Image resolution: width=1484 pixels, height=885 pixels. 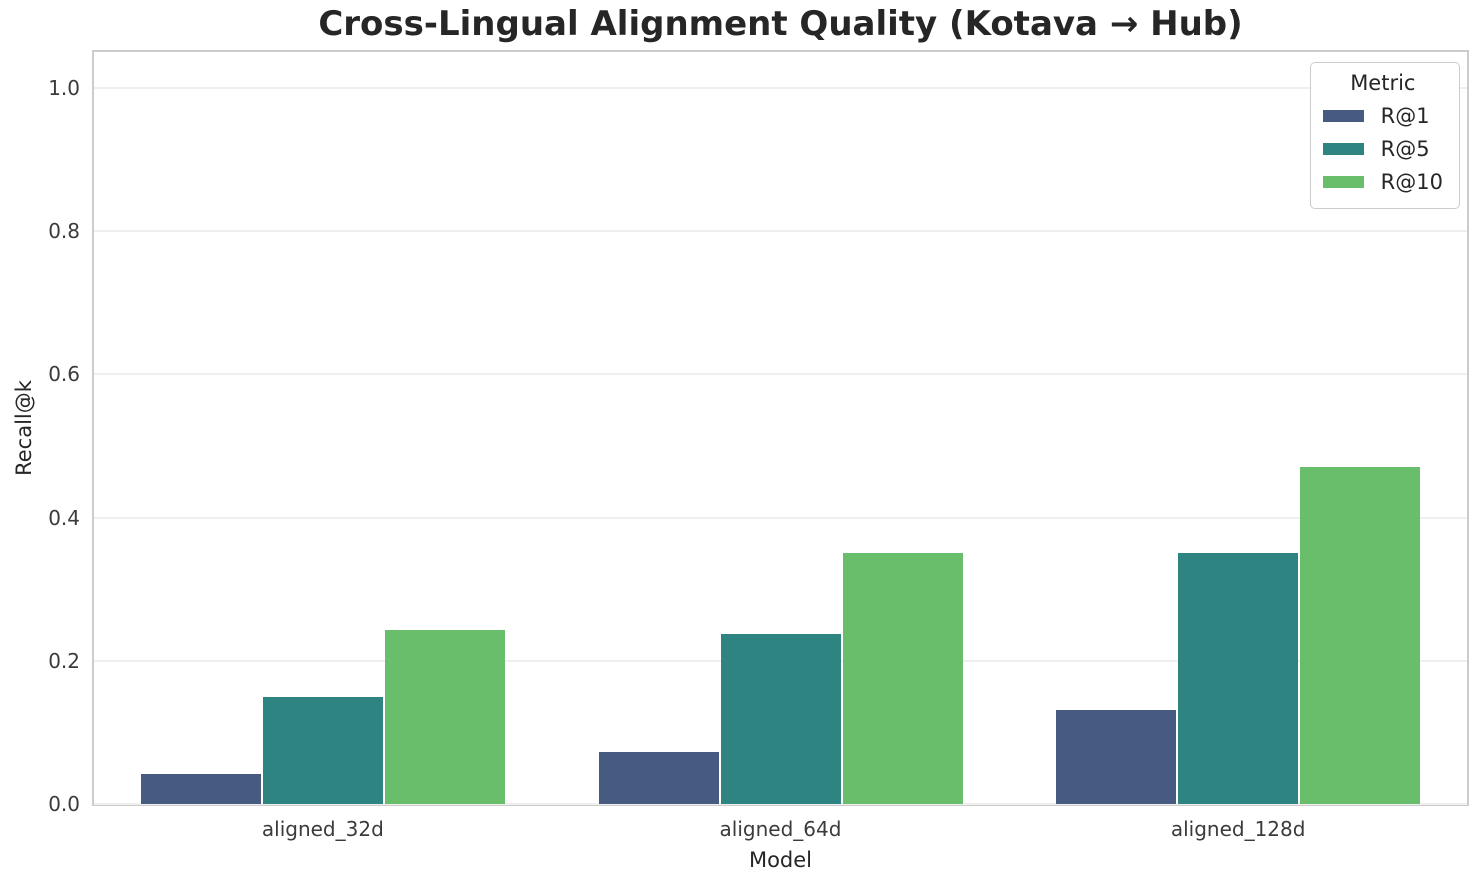 What do you see at coordinates (902, 678) in the screenshot?
I see `bar-R@10-aligned_64d` at bounding box center [902, 678].